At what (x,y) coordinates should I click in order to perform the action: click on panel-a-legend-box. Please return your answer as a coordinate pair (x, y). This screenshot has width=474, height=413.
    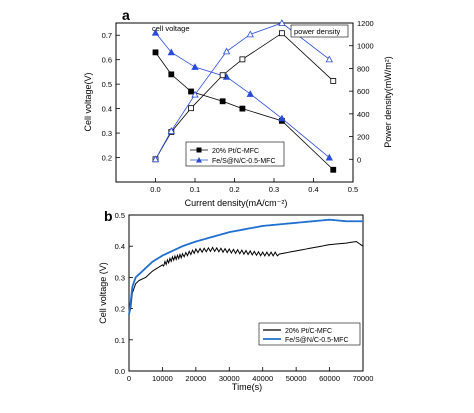
    Looking at the image, I should click on (235, 154).